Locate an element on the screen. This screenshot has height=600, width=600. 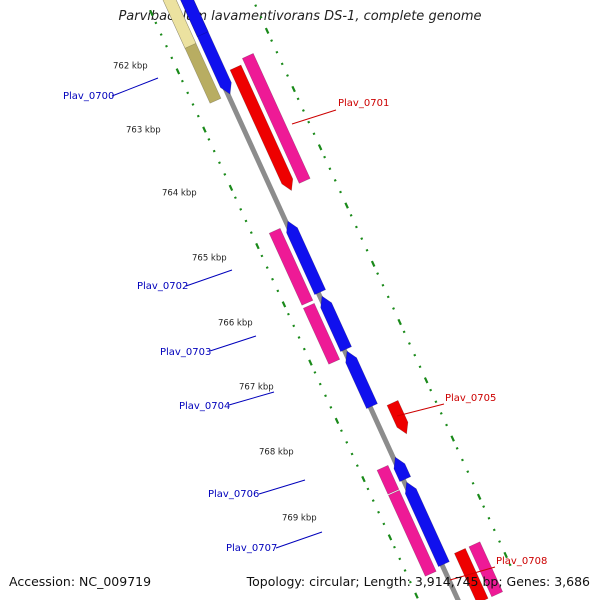
gene-label-plav-0708: Plav_0708 is located at coordinates (521, 561).